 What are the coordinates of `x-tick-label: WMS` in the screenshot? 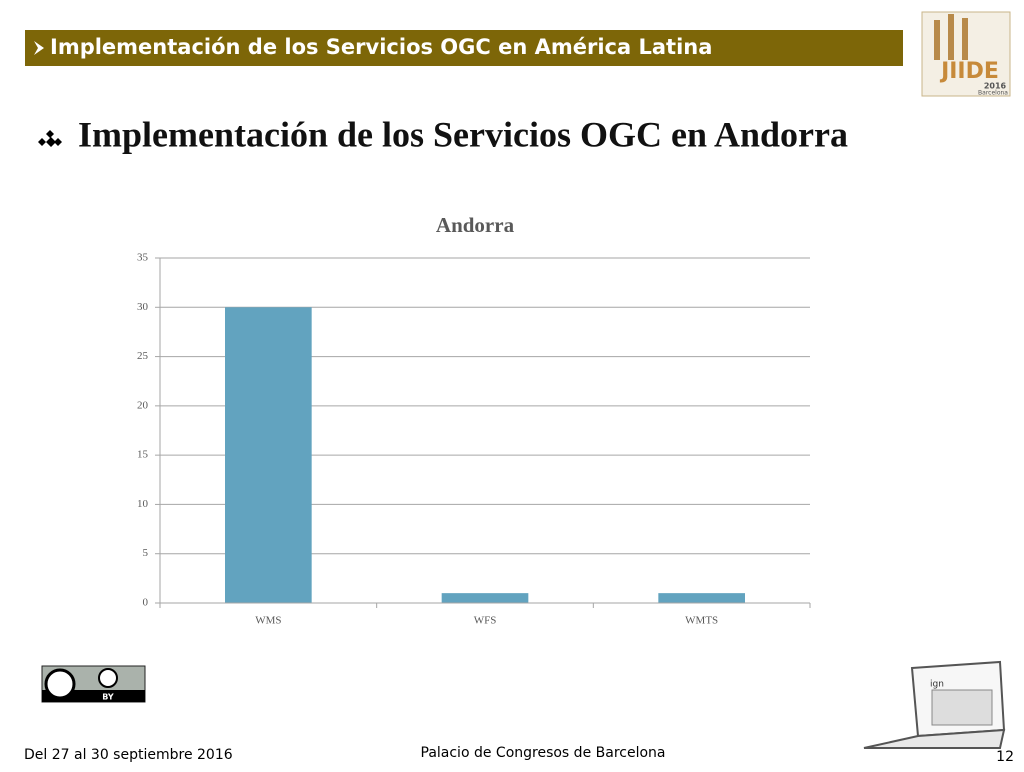 It's located at (268, 621).